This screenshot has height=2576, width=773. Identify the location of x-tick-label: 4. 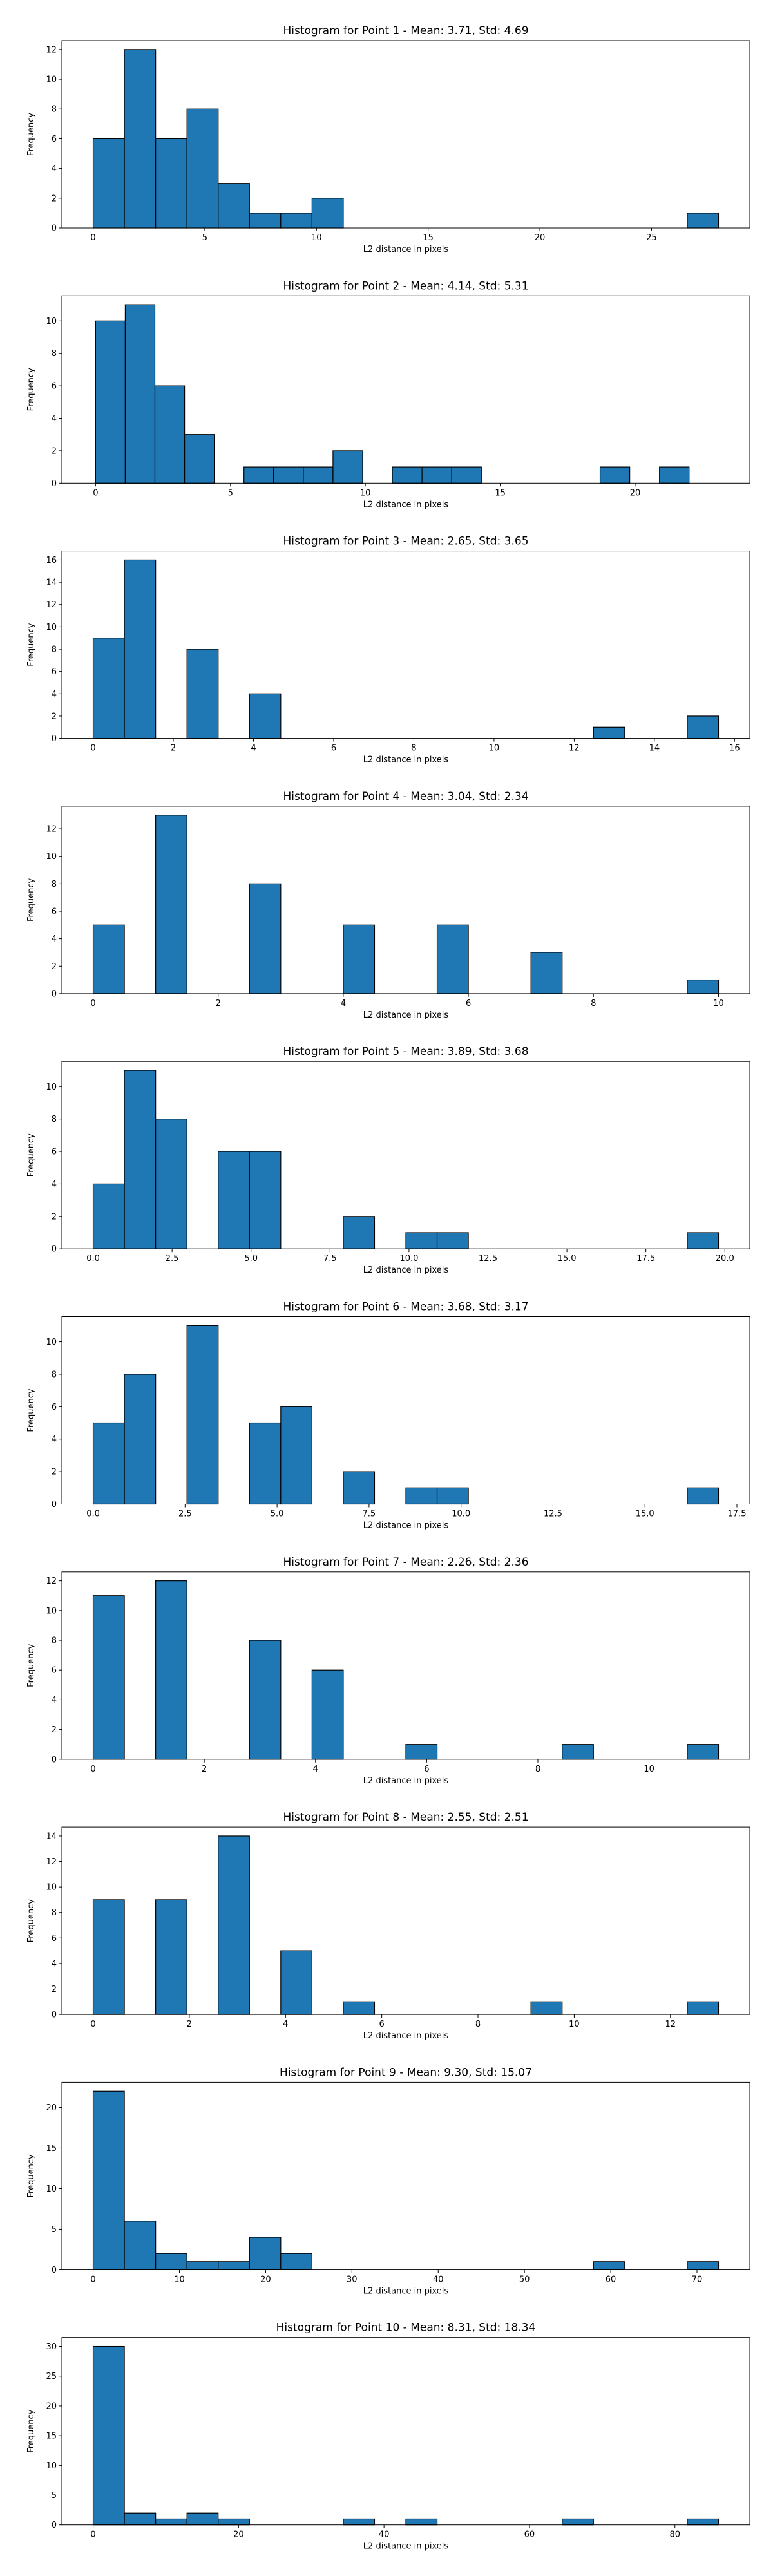
(344, 1004).